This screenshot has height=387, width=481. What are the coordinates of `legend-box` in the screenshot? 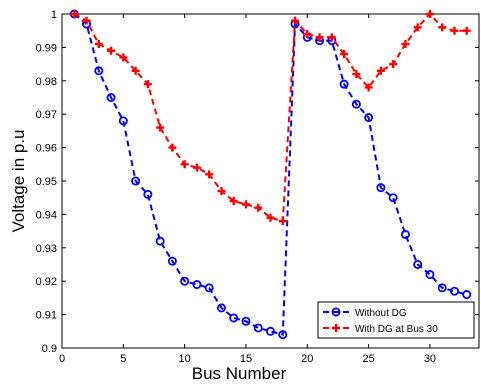 It's located at (396, 320).